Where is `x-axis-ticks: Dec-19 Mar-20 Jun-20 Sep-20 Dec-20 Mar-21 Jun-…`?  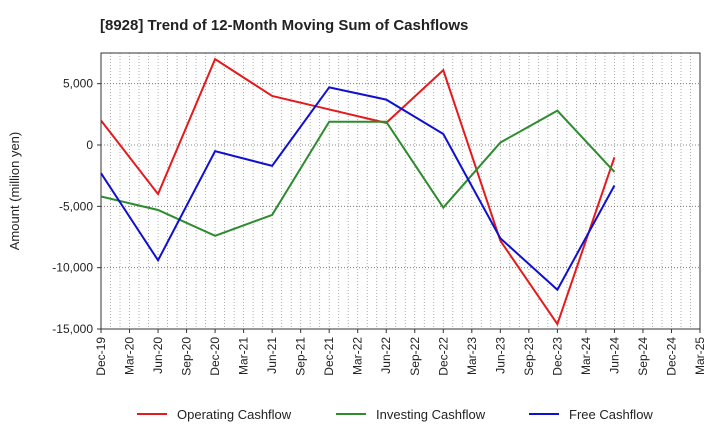
x-axis-ticks: Dec-19 Mar-20 Jun-20 Sep-20 Dec-20 Mar-21 Jun-… is located at coordinates (400, 352).